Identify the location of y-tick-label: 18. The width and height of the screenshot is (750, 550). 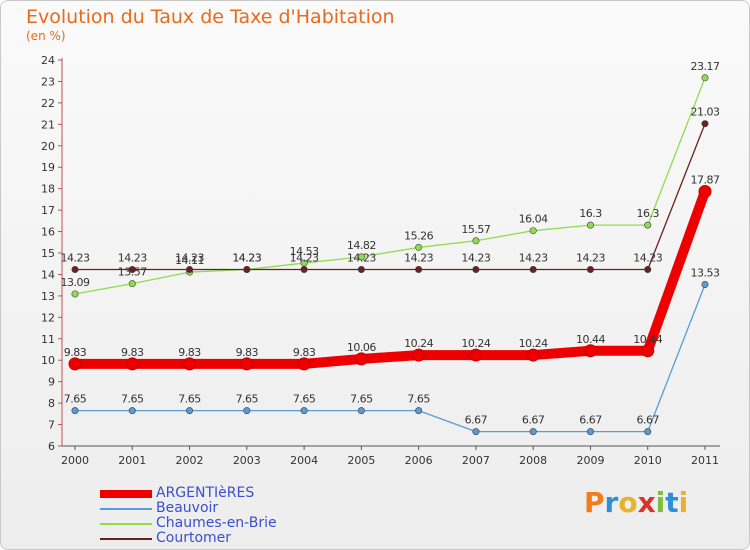
(48, 189).